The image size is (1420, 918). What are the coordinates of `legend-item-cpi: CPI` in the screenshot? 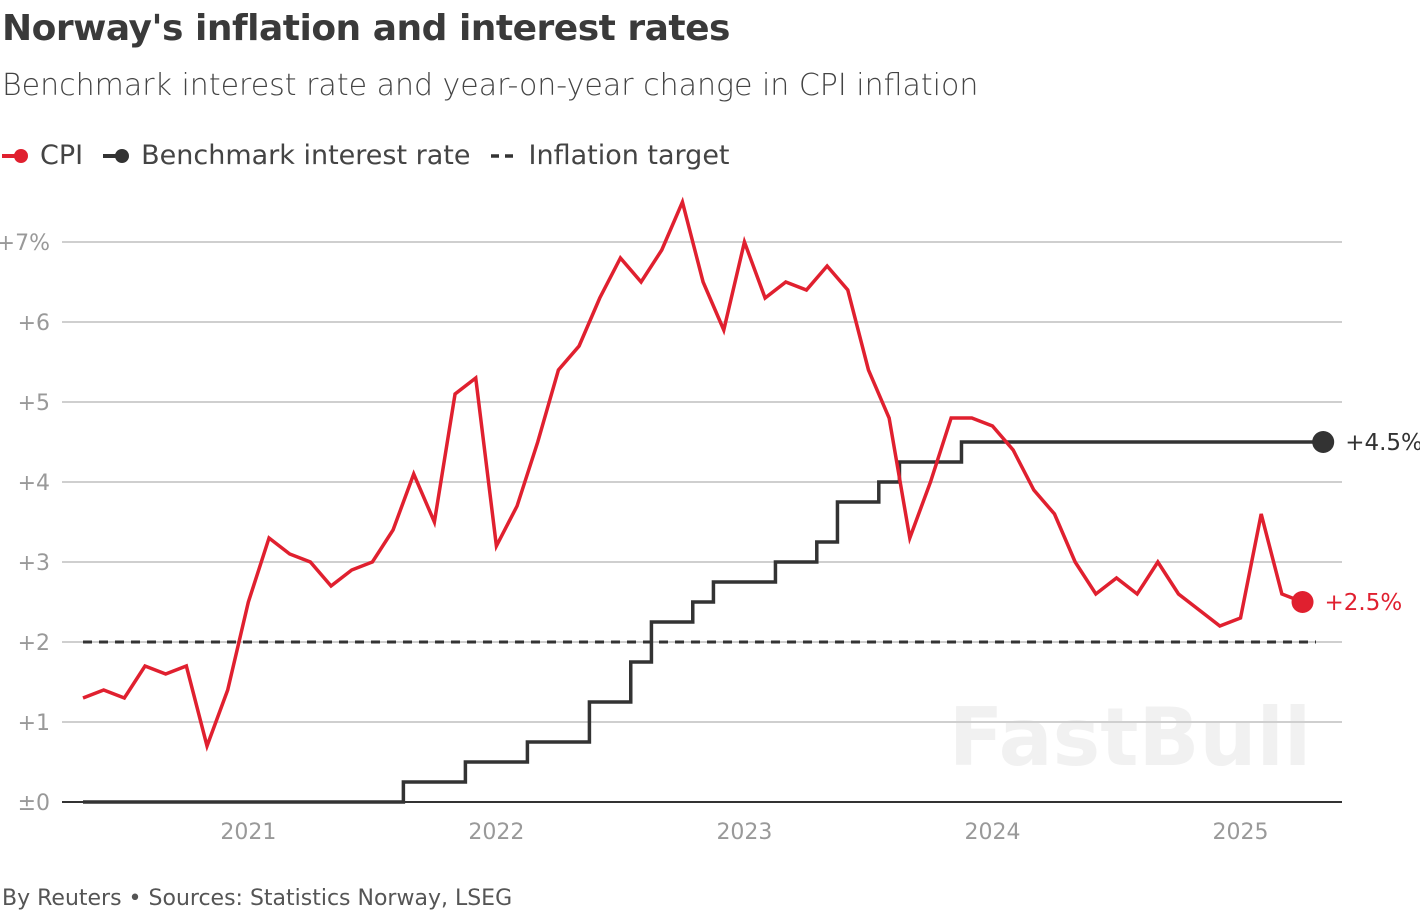 It's located at (42, 155).